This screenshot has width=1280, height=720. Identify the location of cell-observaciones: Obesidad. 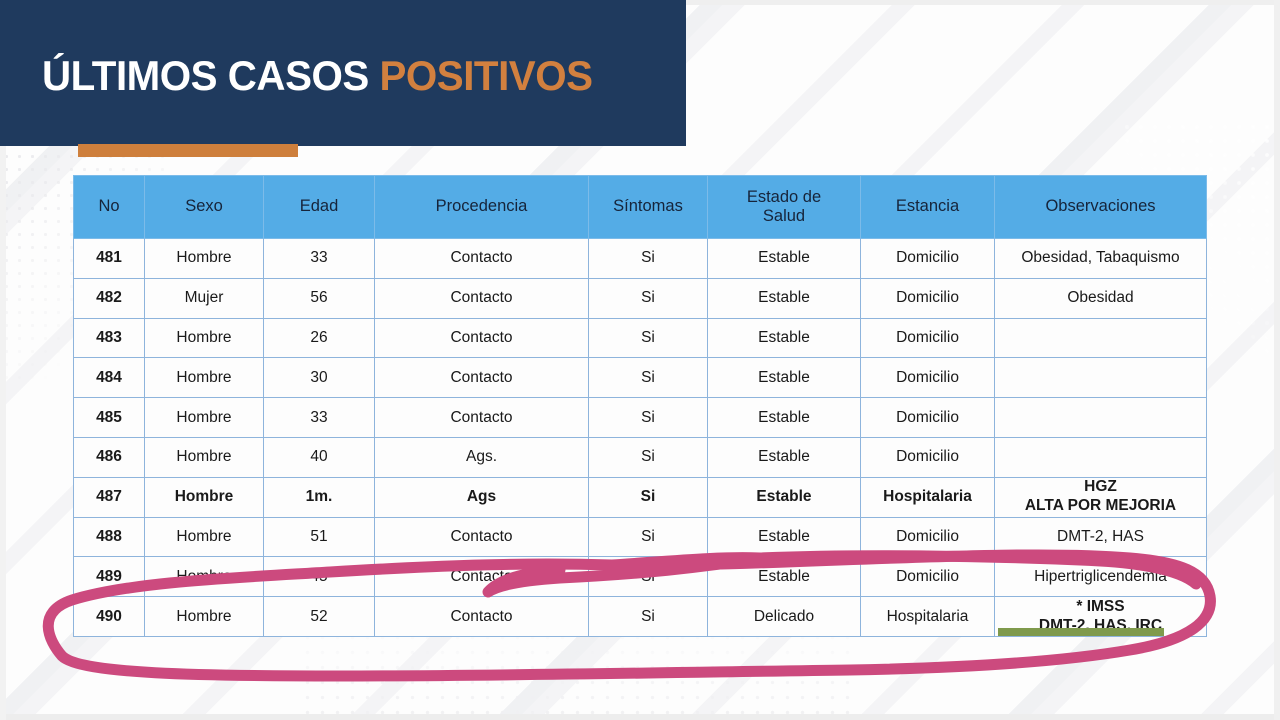
(1100, 298).